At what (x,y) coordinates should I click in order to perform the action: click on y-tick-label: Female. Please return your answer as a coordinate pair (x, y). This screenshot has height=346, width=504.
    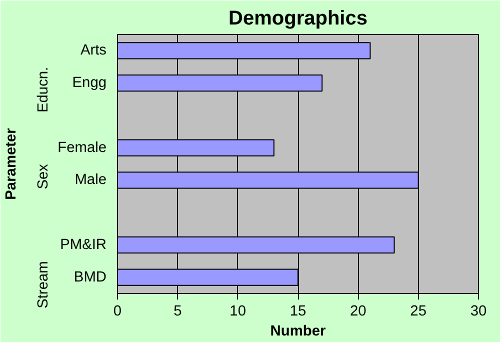
    Looking at the image, I should click on (82, 148).